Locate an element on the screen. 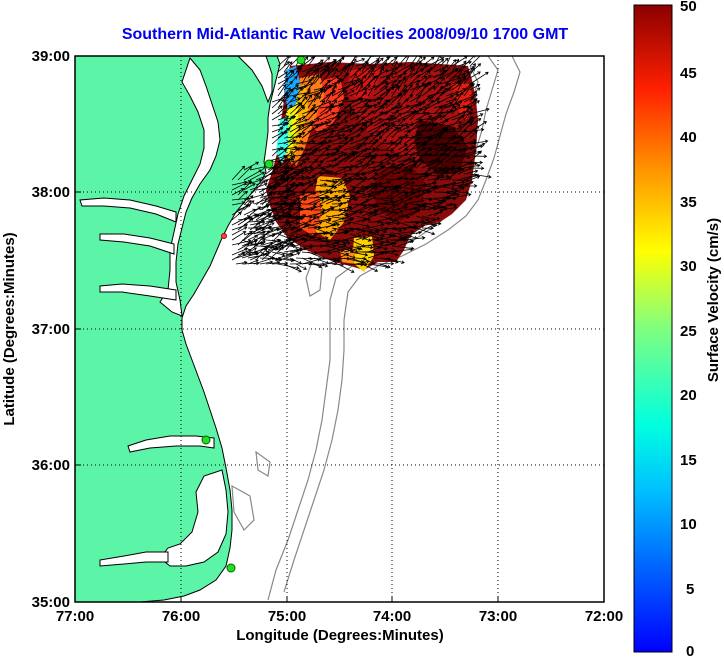  radar-stations is located at coordinates (253, 314).